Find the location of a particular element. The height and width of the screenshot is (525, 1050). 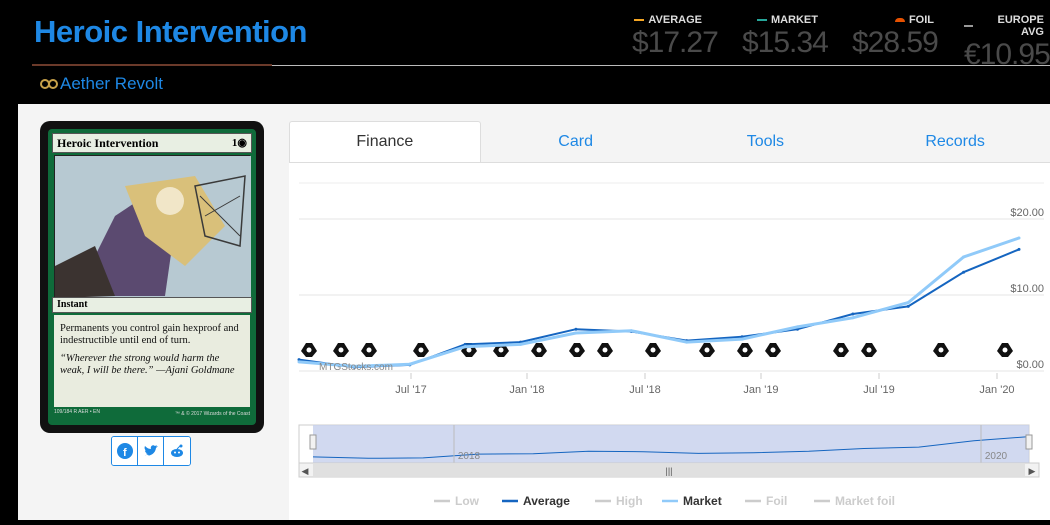

chart-navigator: 2018 2020 ◀ ▶ ||| is located at coordinates (669, 451).